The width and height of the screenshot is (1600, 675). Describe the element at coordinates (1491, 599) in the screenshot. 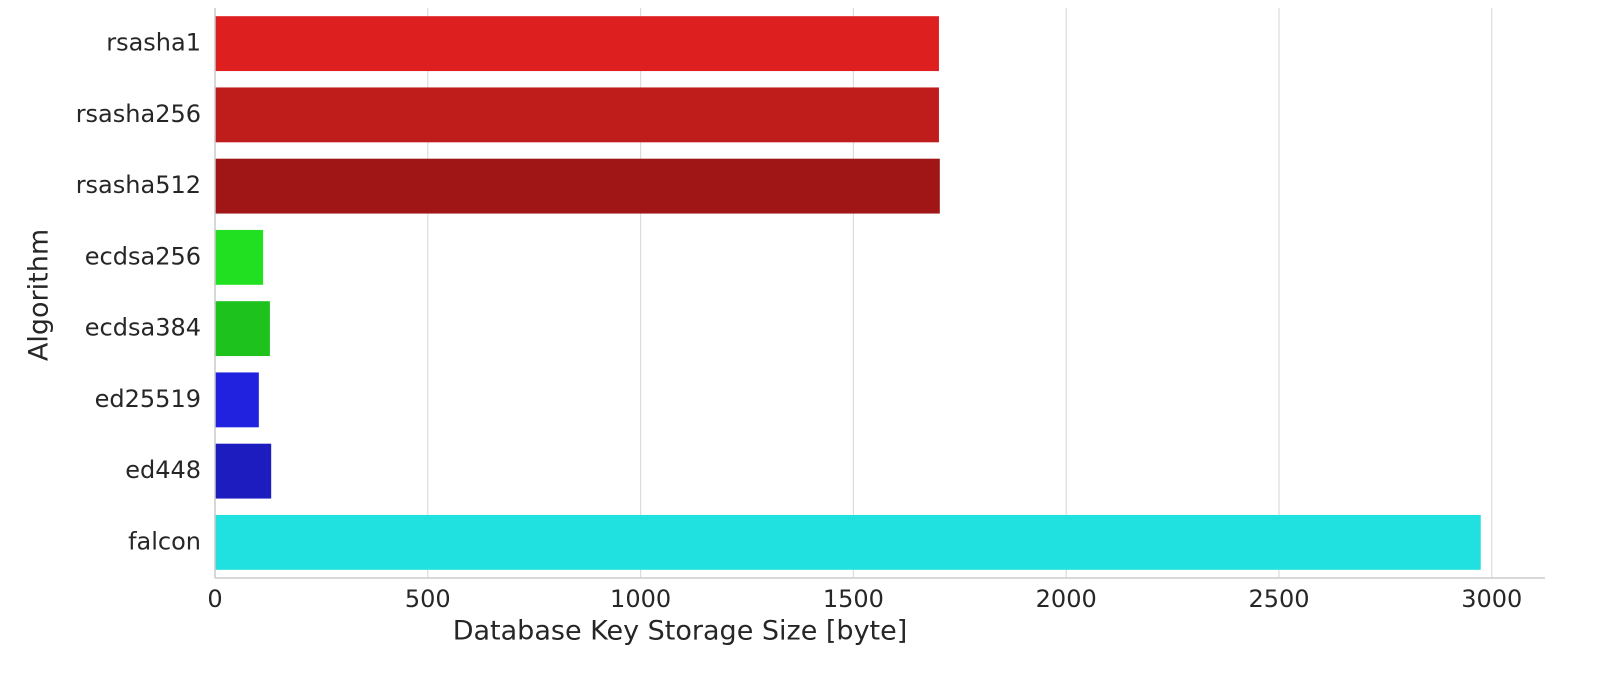

I see `x-tick-label: 3000` at that location.